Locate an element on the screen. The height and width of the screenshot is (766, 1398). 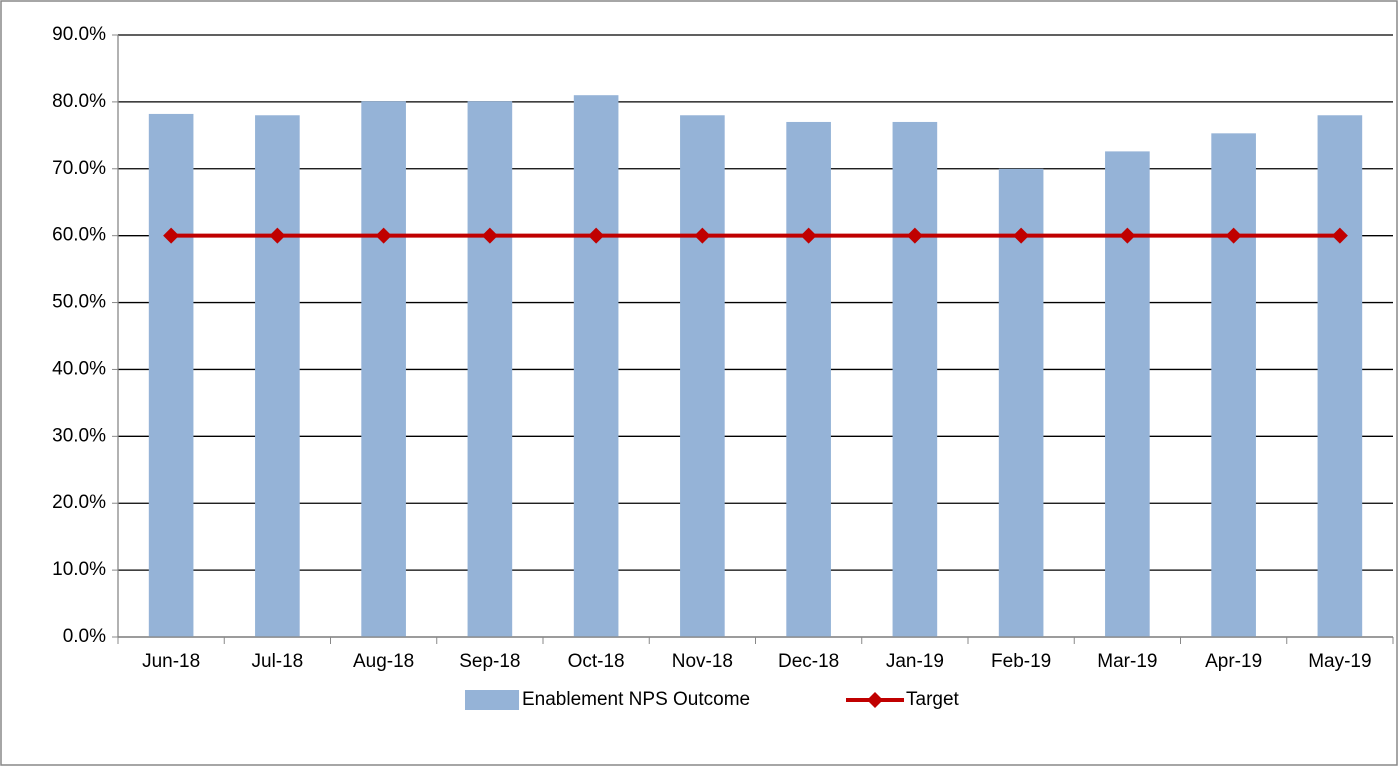
x-tick-label: Nov-18 is located at coordinates (702, 661).